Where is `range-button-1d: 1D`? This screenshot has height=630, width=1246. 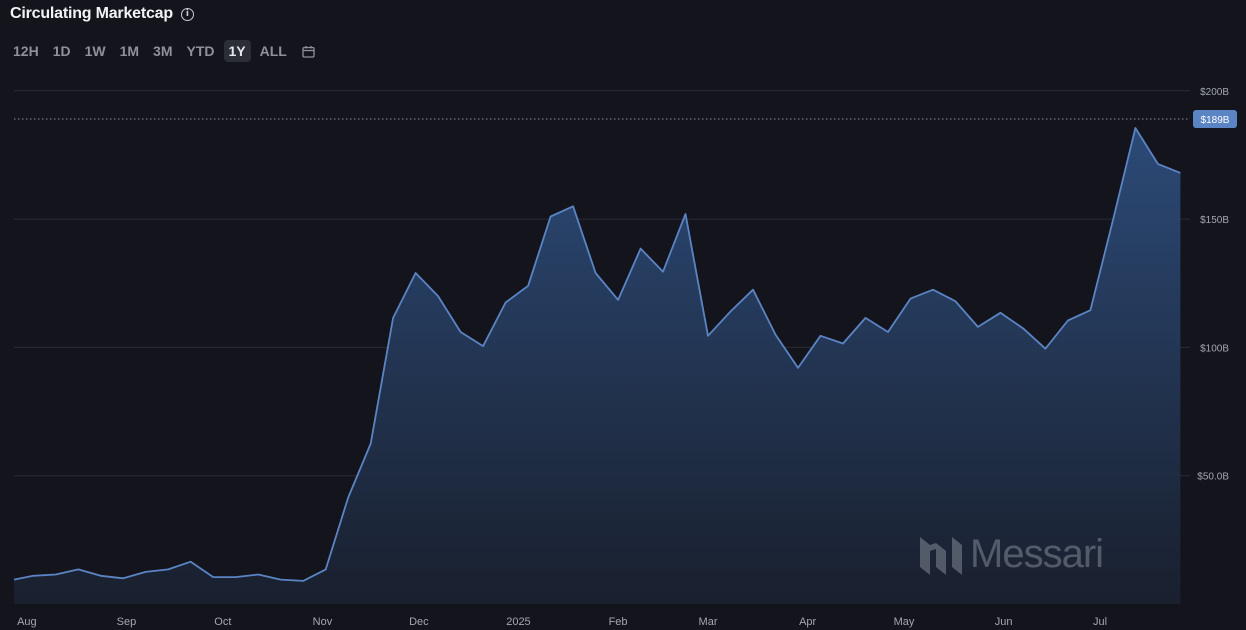 range-button-1d: 1D is located at coordinates (61, 51).